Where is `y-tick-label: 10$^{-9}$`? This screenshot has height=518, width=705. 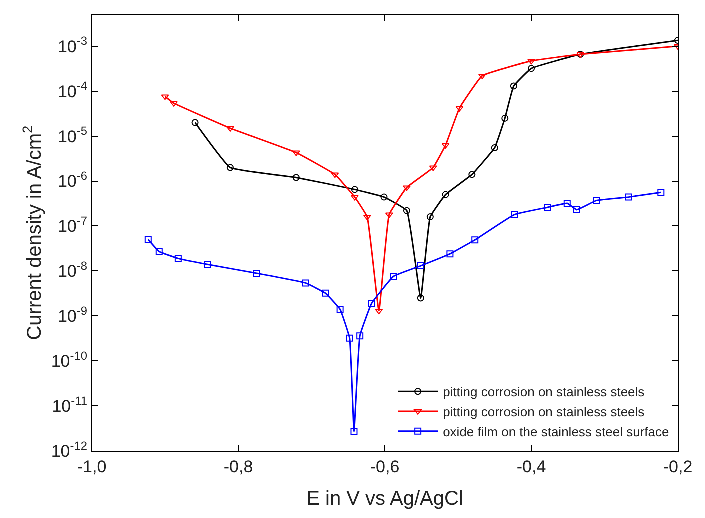 y-tick-label: 10$^{-9}$ is located at coordinates (73, 315).